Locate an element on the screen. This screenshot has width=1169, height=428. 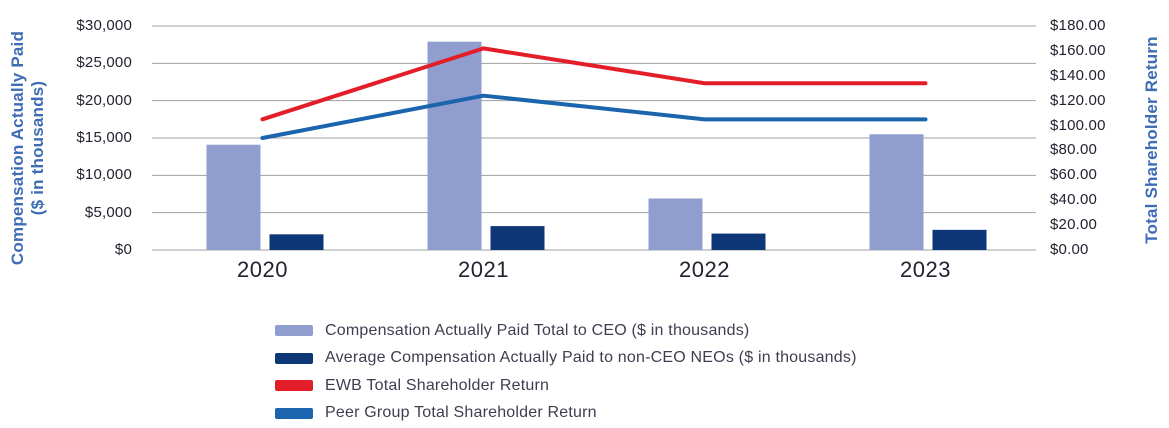
legend-label: Peer Group Total Shareholder Return is located at coordinates (461, 413).